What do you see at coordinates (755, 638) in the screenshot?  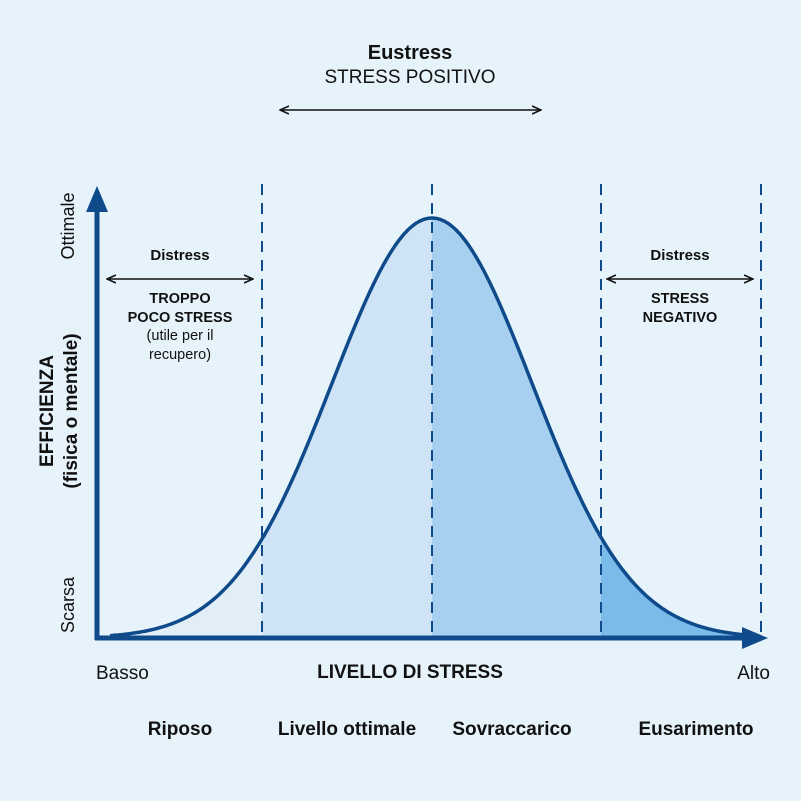 I see `x-axis-arrowhead` at bounding box center [755, 638].